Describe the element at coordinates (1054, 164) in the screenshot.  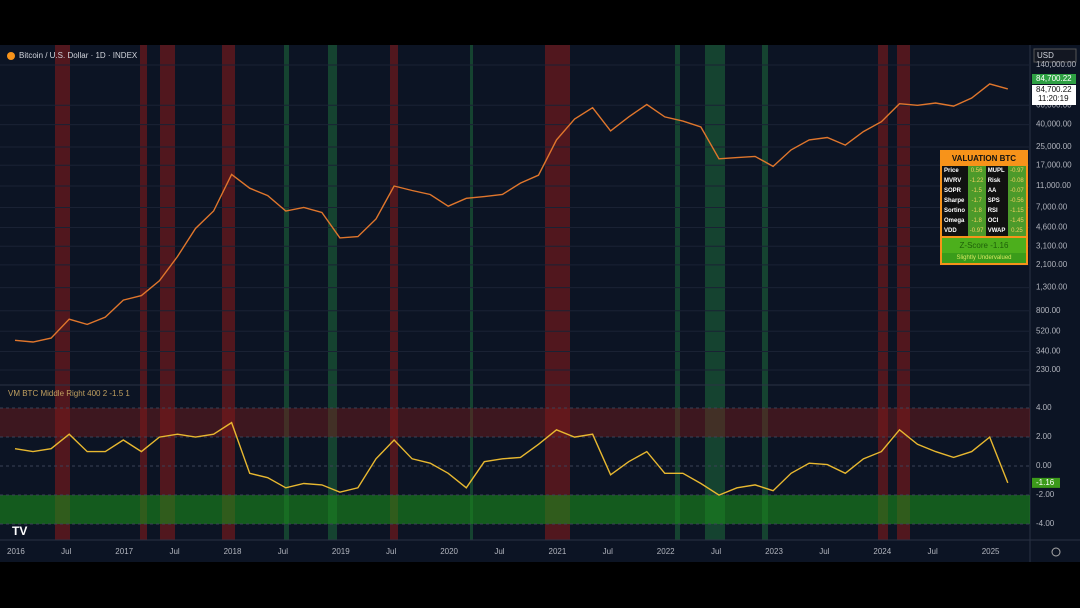
I see `y-tick-label: 17,000.00` at that location.